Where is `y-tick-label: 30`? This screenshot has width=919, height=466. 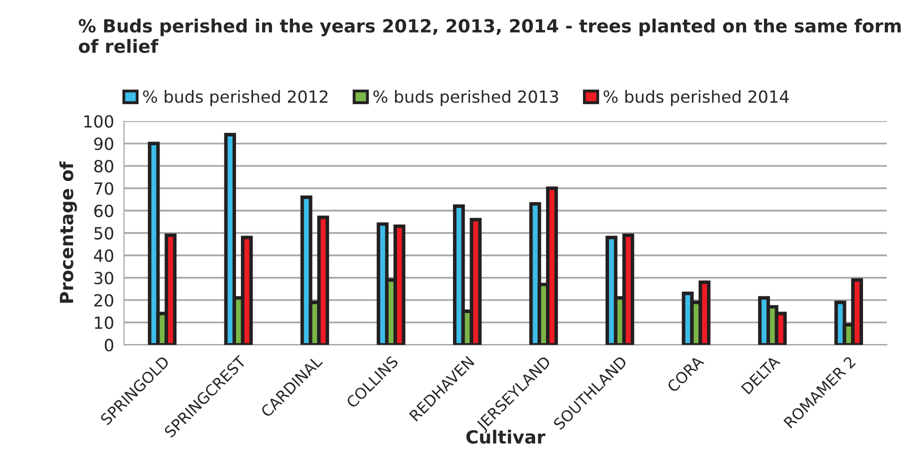
y-tick-label: 30 is located at coordinates (104, 278).